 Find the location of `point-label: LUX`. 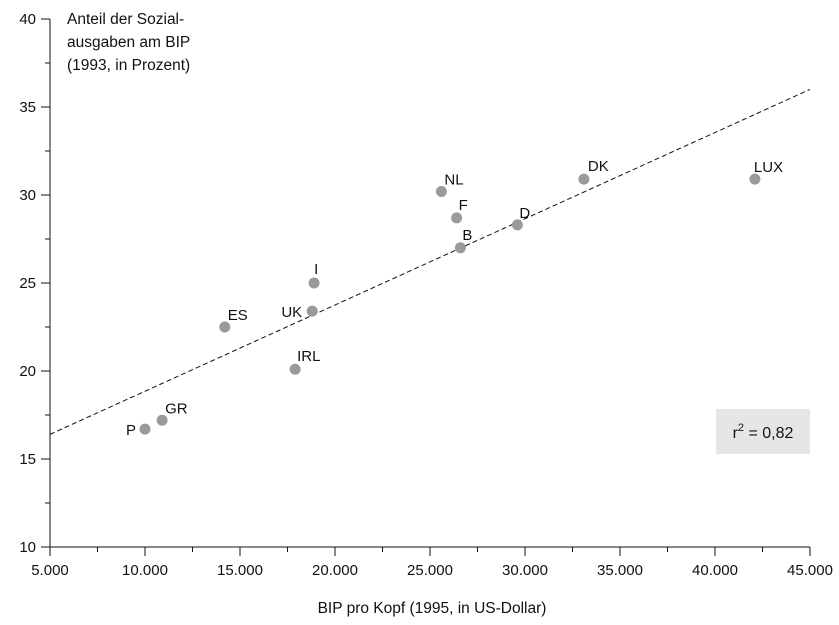

point-label: LUX is located at coordinates (768, 167).